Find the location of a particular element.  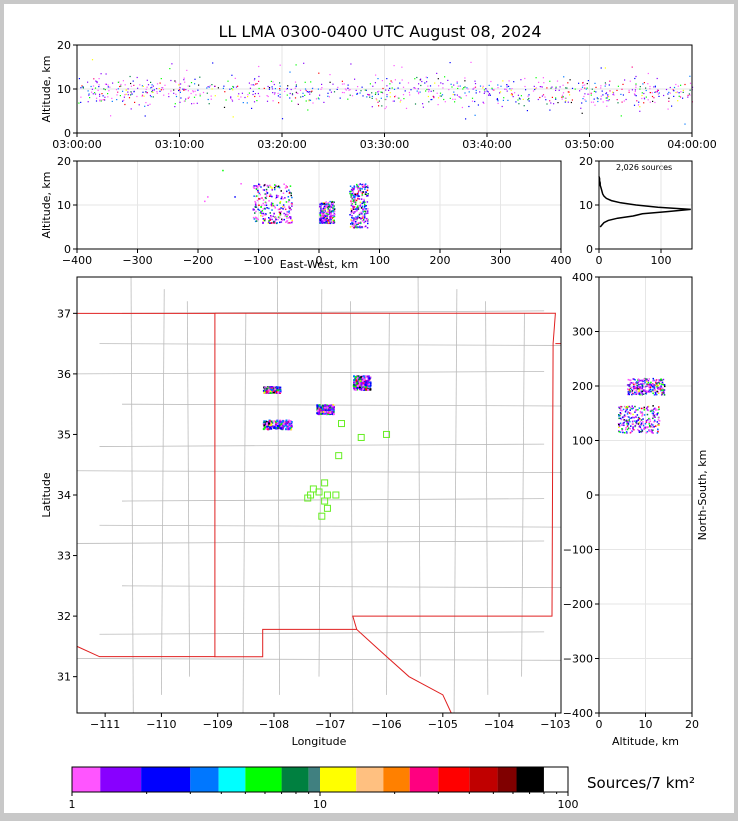

time-panel-xtick-label: 04:00:00 is located at coordinates (691, 144).